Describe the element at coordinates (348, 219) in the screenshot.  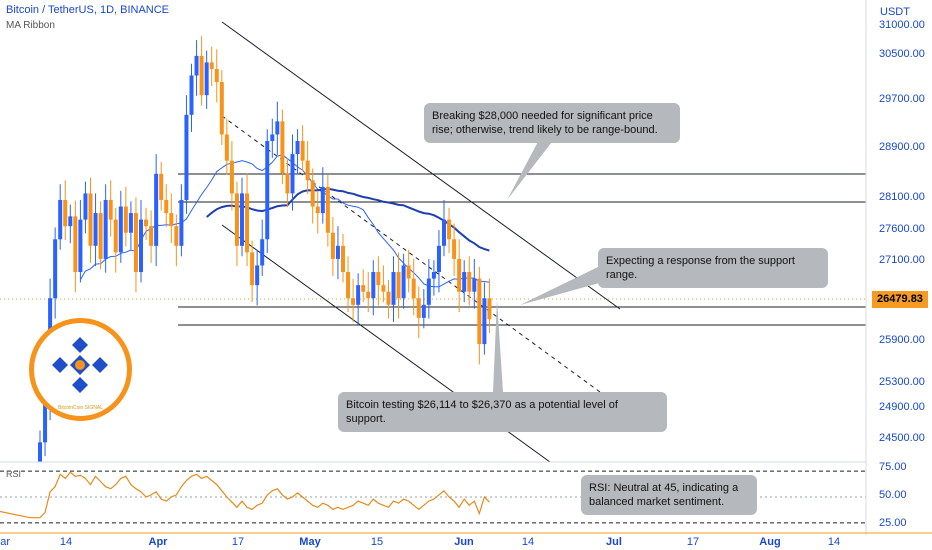
I see `ma-slow-line` at that location.